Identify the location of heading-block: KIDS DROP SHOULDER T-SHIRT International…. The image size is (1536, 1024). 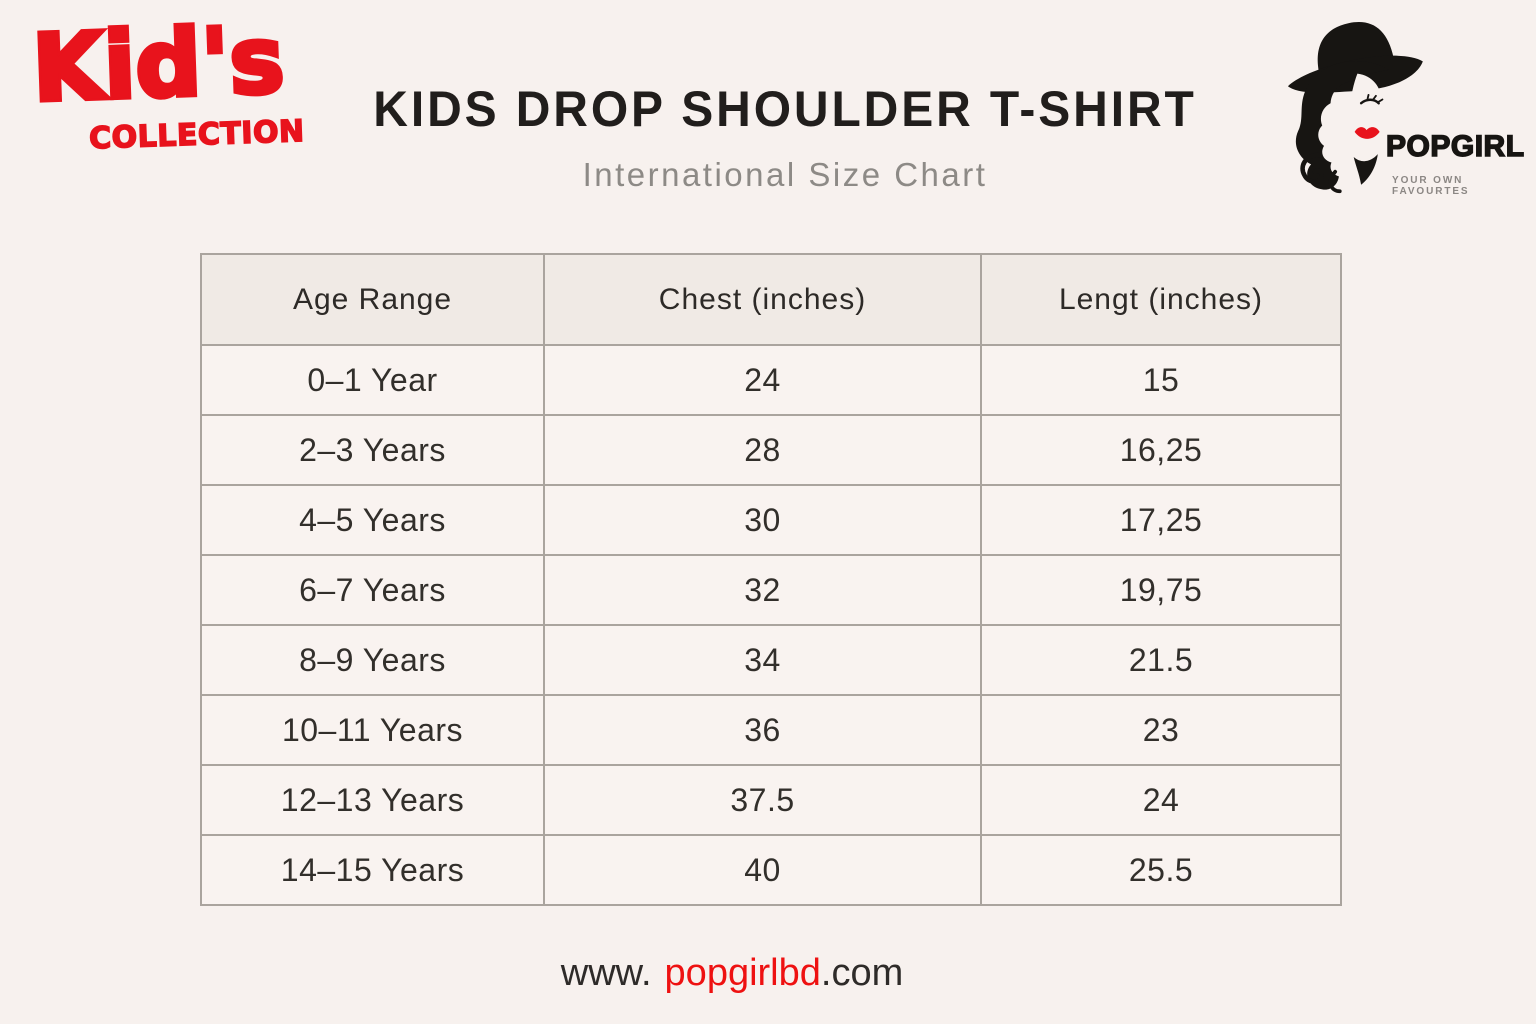
(785, 137).